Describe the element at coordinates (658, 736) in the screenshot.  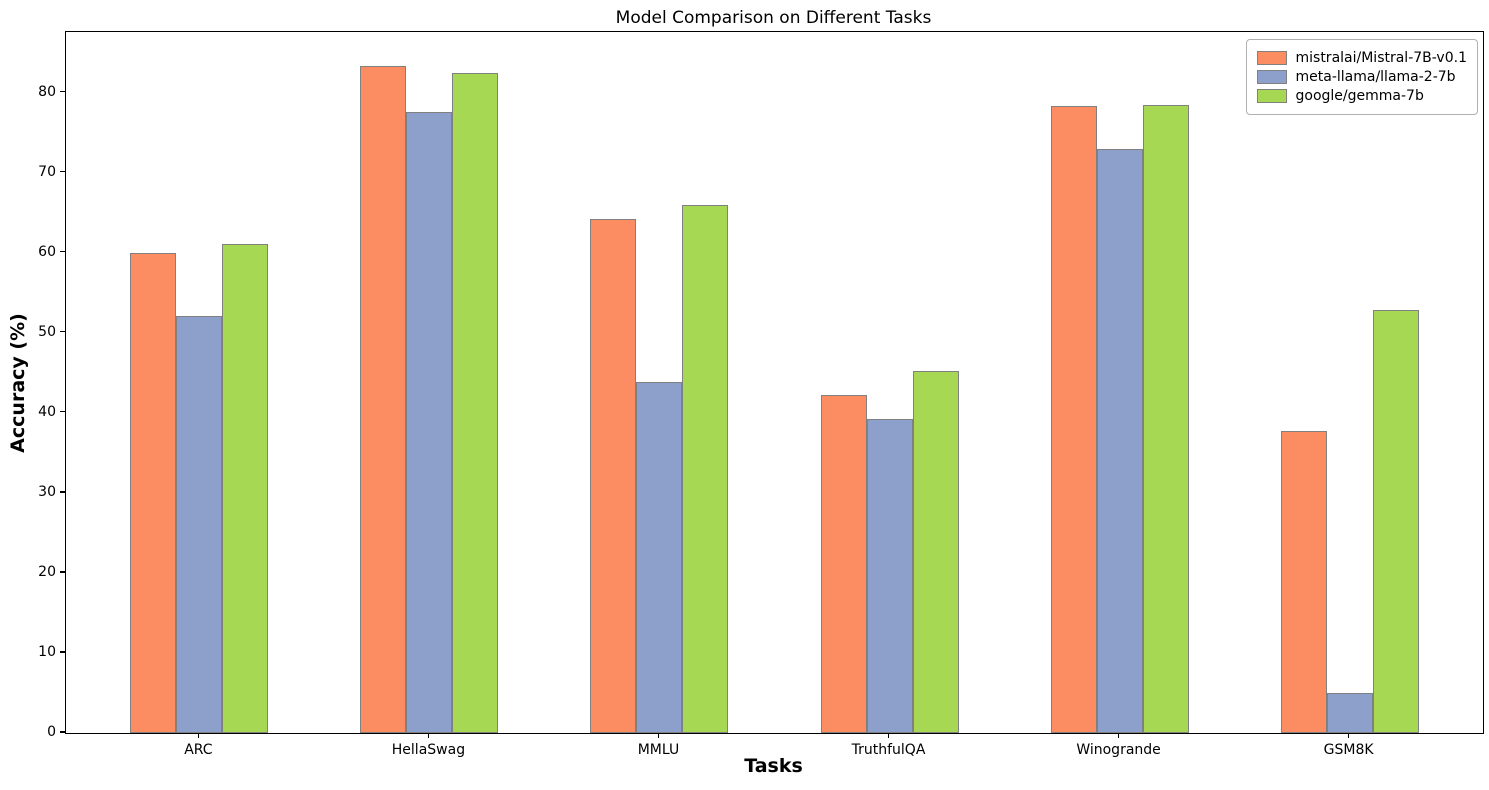
I see `x-tick-mark-MMLU` at that location.